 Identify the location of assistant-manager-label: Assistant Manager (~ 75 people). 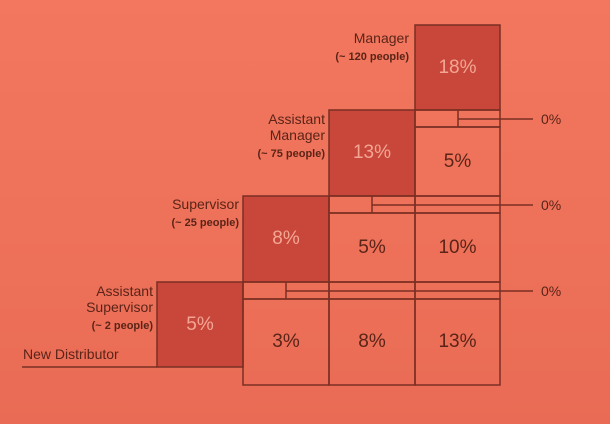
(291, 136).